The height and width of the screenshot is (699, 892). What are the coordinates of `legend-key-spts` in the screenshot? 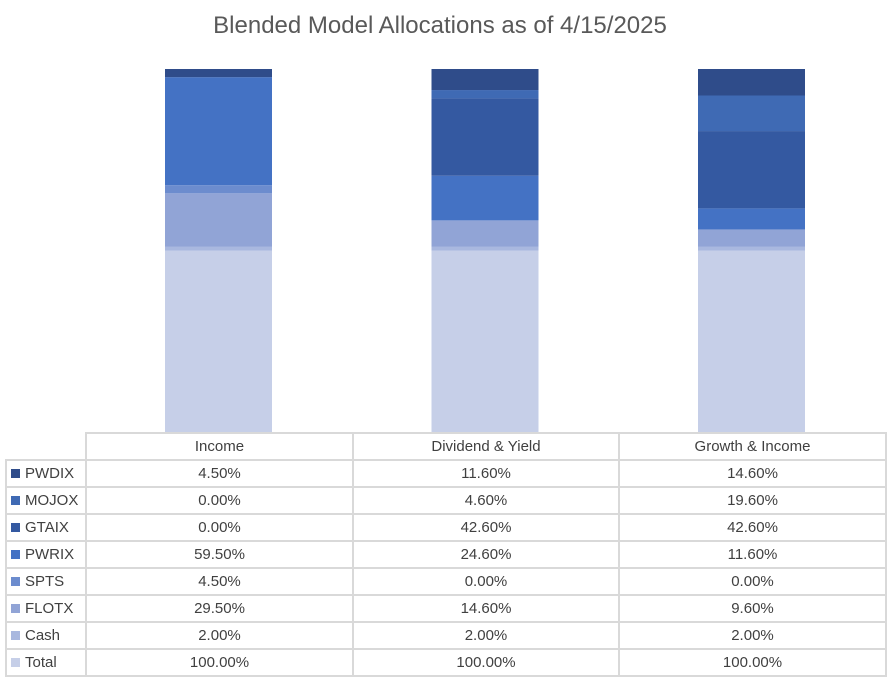 It's located at (15, 581).